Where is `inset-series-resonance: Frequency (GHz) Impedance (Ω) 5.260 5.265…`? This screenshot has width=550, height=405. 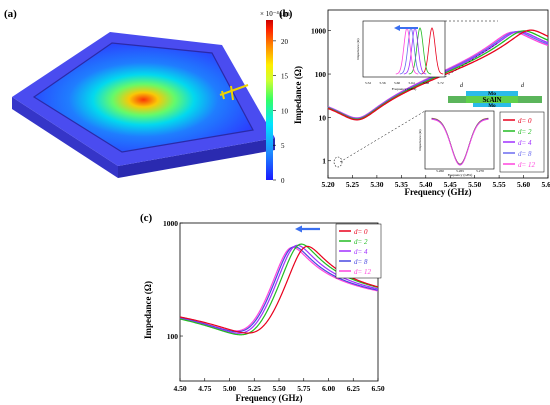
inset-series-resonance: Frequency (GHz) Impedance (Ω) 5.260 5.265… is located at coordinates (456, 143).